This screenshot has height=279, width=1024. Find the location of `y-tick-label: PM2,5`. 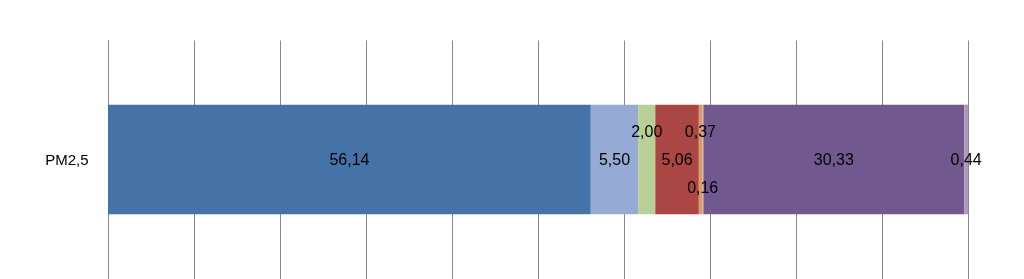

y-tick-label: PM2,5 is located at coordinates (67, 159).